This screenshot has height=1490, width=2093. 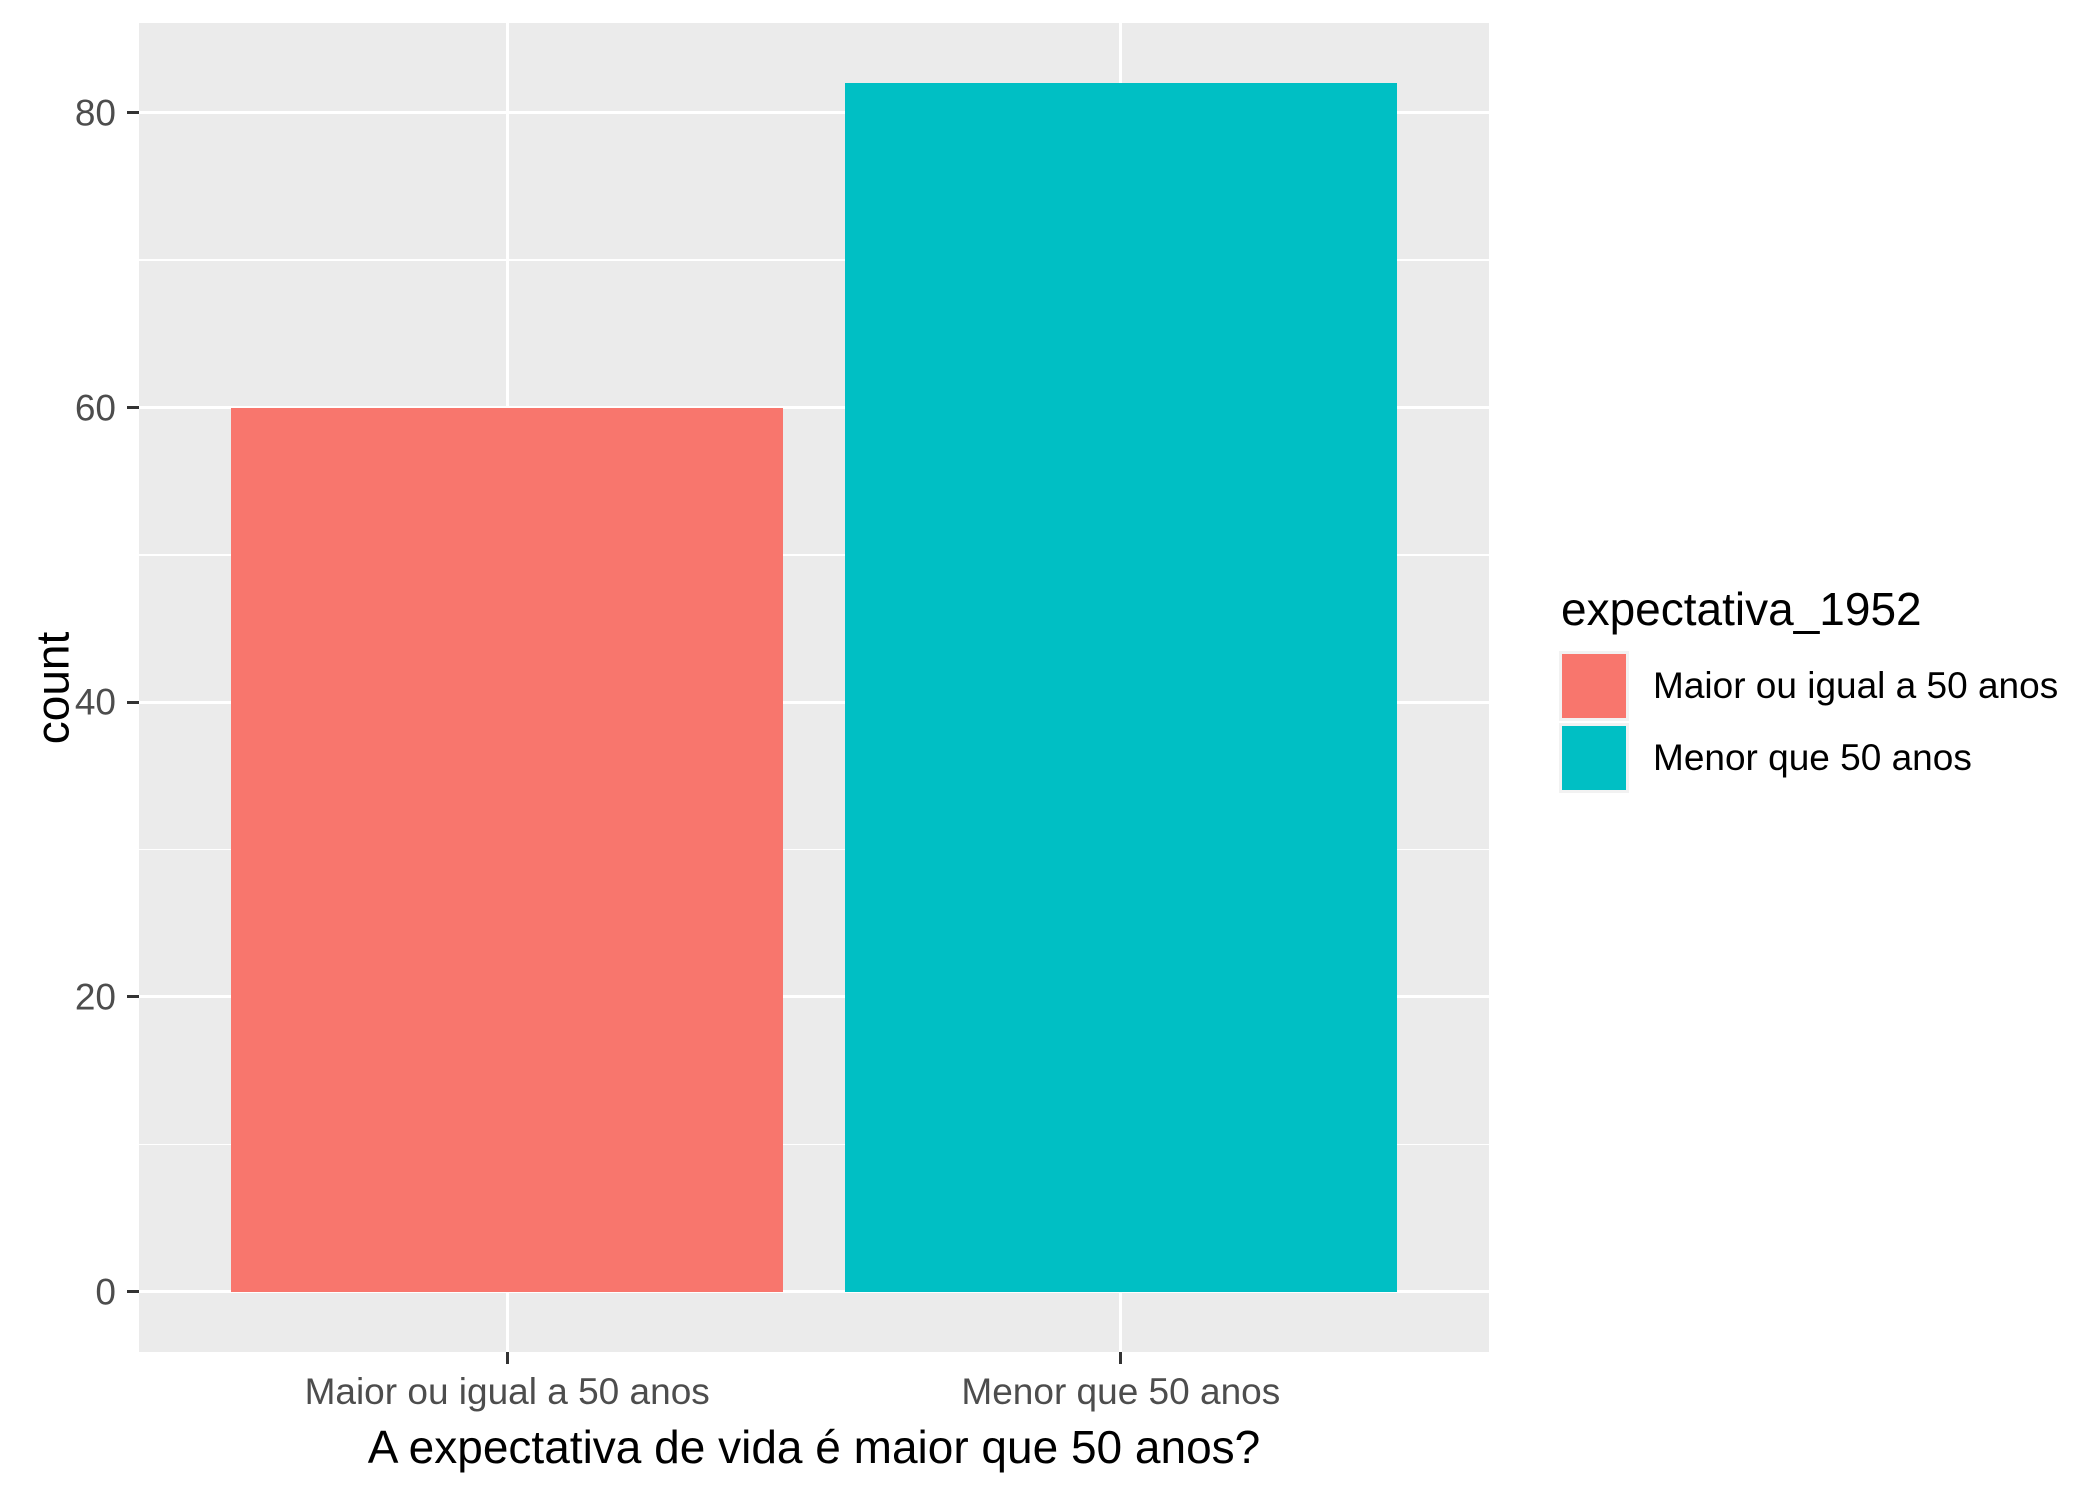 I want to click on y-tick-label-80: 80, so click(x=95, y=113).